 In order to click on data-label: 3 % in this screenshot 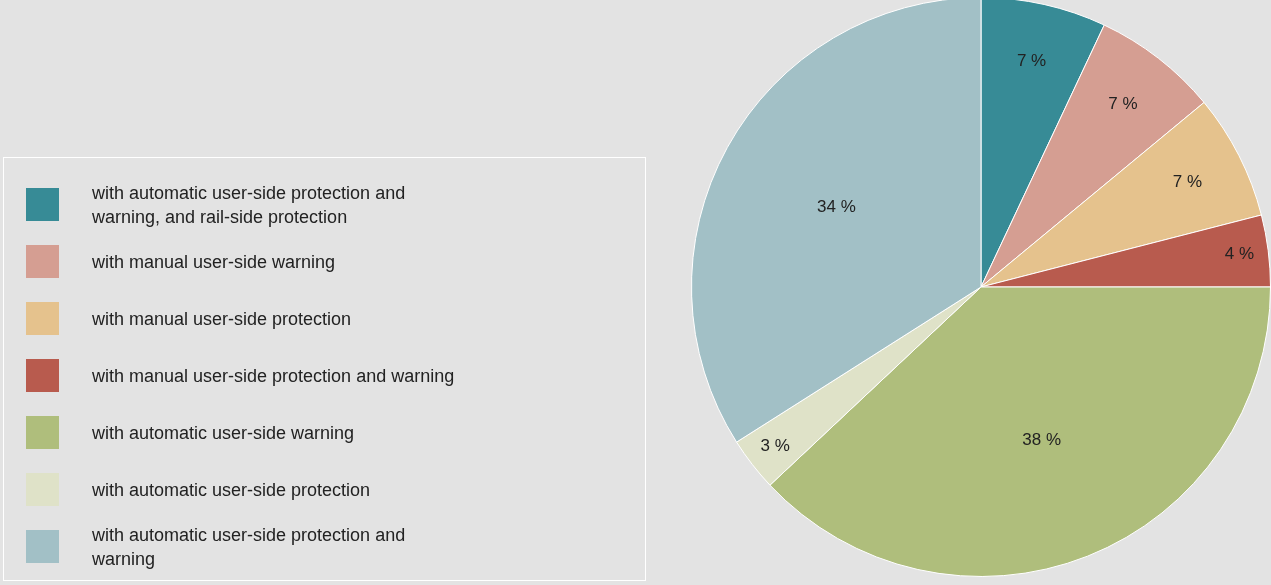, I will do `click(775, 446)`.